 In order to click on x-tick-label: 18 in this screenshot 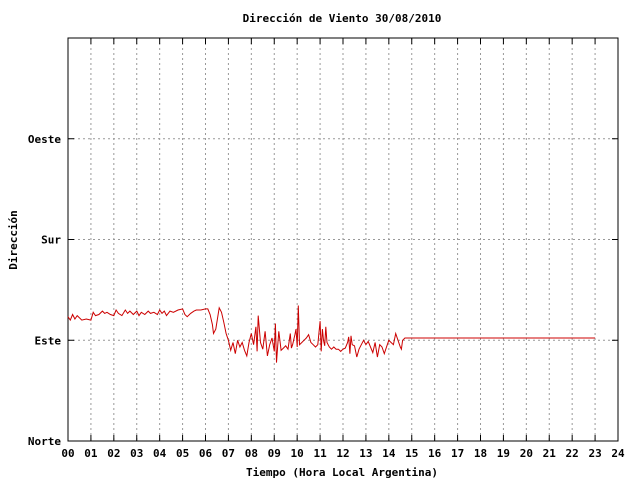, I will do `click(480, 453)`.